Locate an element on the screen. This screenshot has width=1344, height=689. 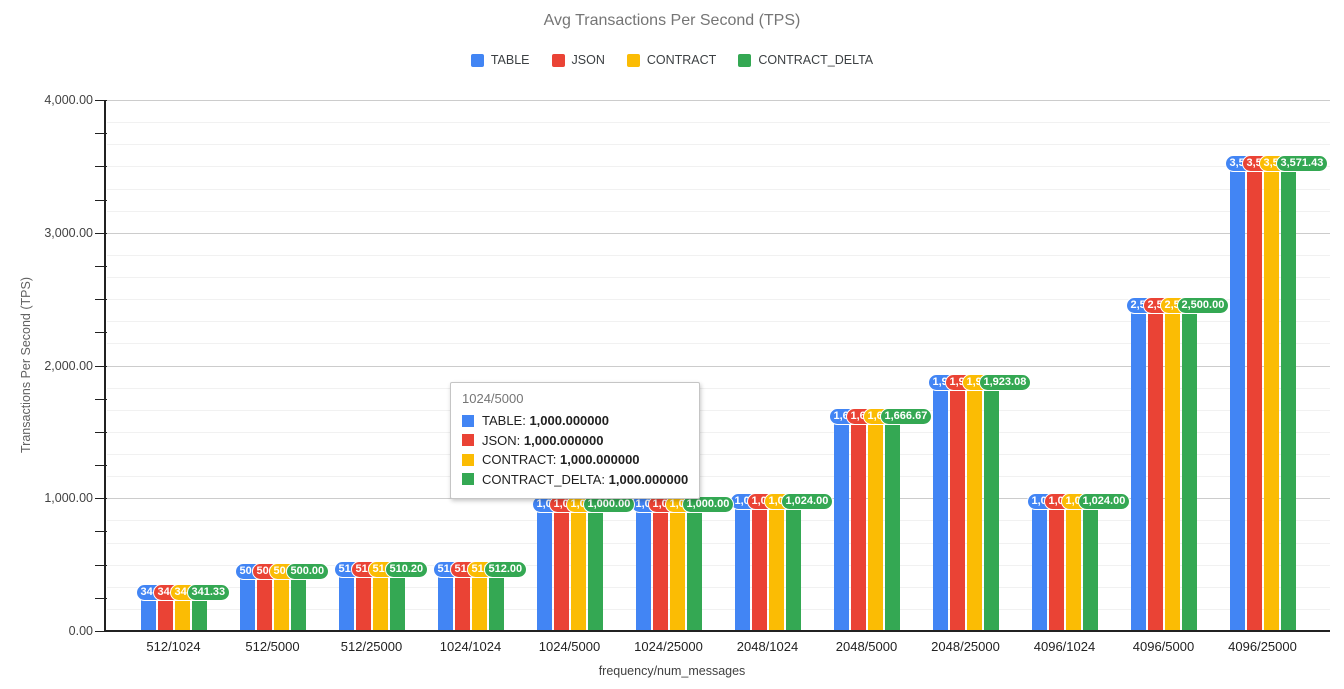
bar-contract-2048/5000 is located at coordinates (875, 520).